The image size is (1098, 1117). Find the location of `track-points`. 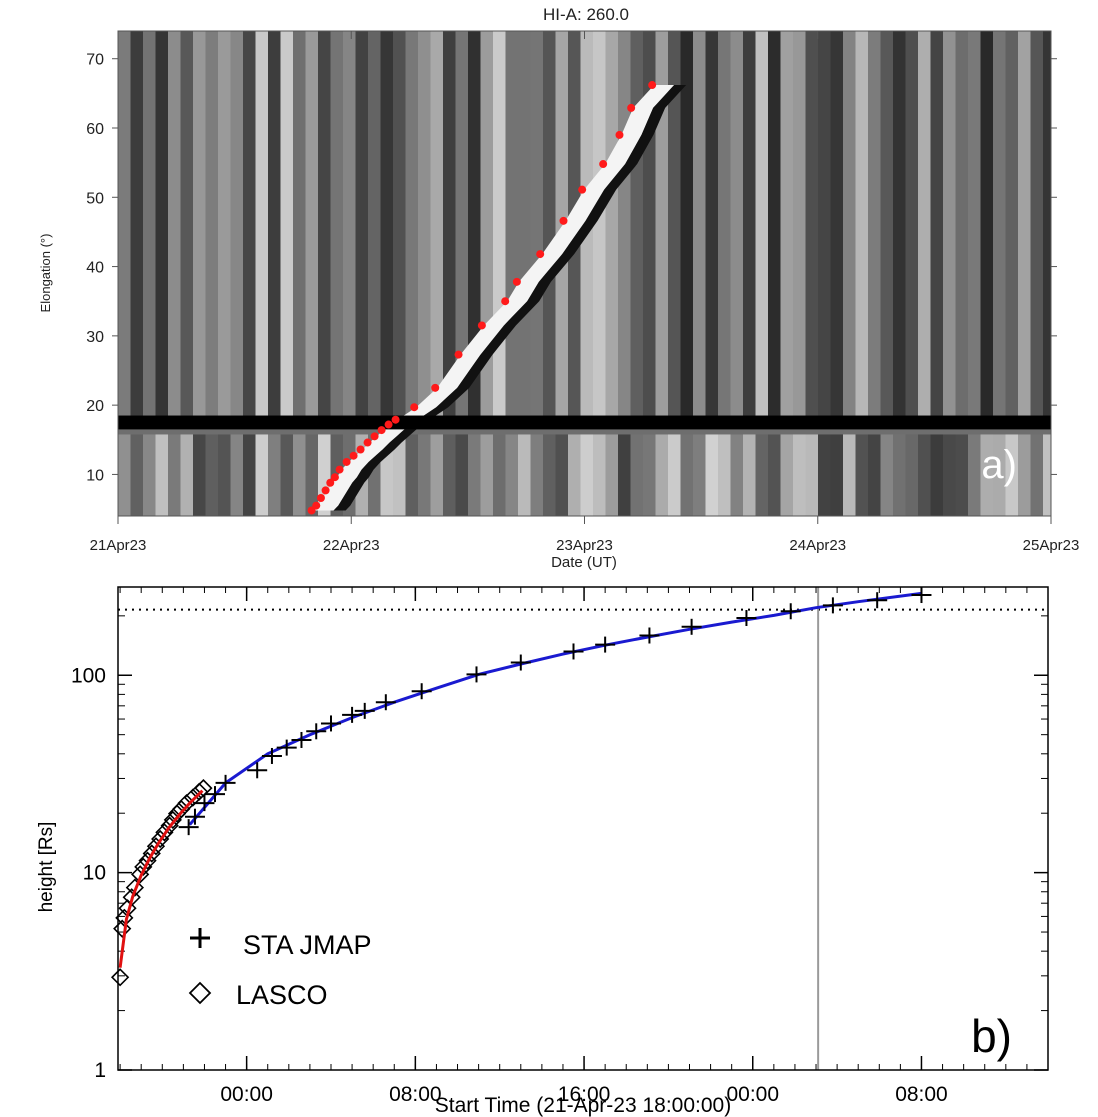

track-points is located at coordinates (482, 298).